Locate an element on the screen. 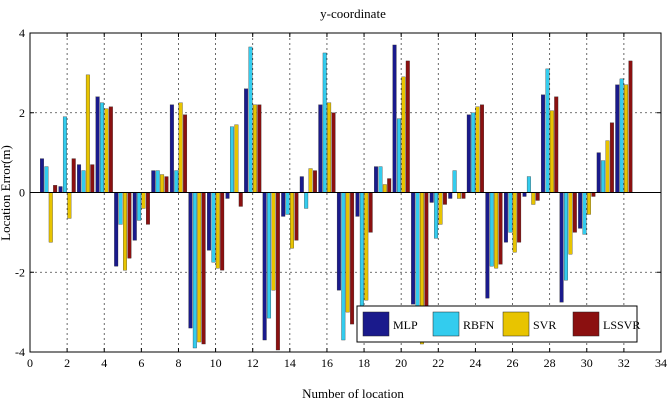 Image resolution: width=671 pixels, height=405 pixels. legend-label-lssvr: LSSVR is located at coordinates (621, 325).